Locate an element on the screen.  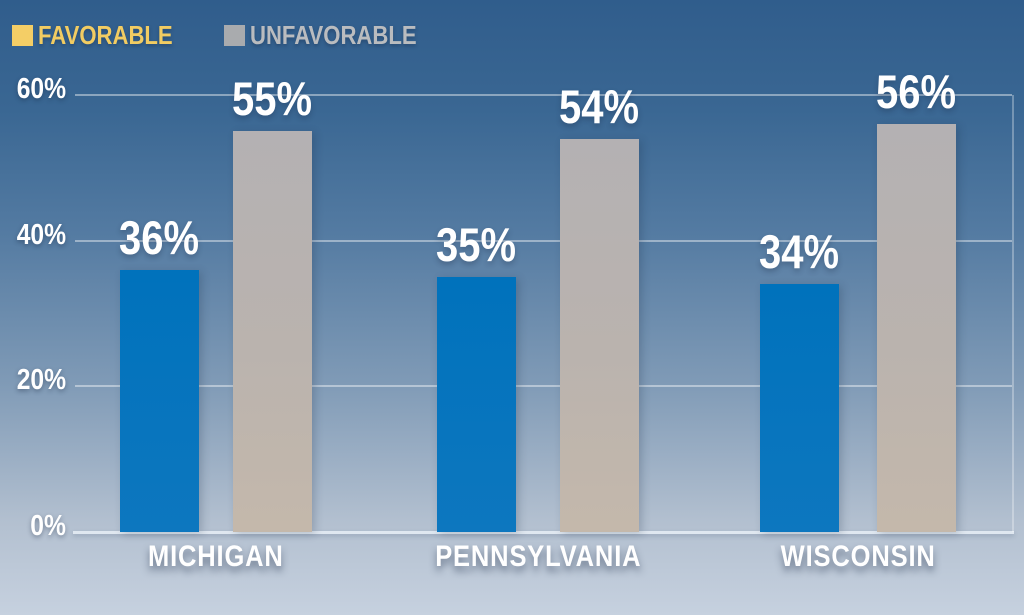
bar-value-label: 54% is located at coordinates (599, 106).